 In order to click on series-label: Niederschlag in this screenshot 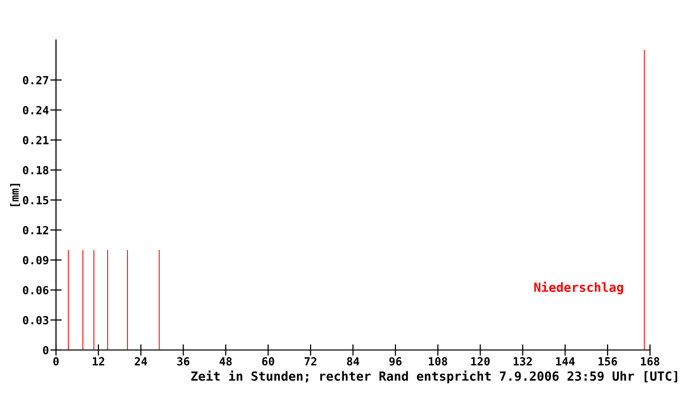, I will do `click(579, 288)`.